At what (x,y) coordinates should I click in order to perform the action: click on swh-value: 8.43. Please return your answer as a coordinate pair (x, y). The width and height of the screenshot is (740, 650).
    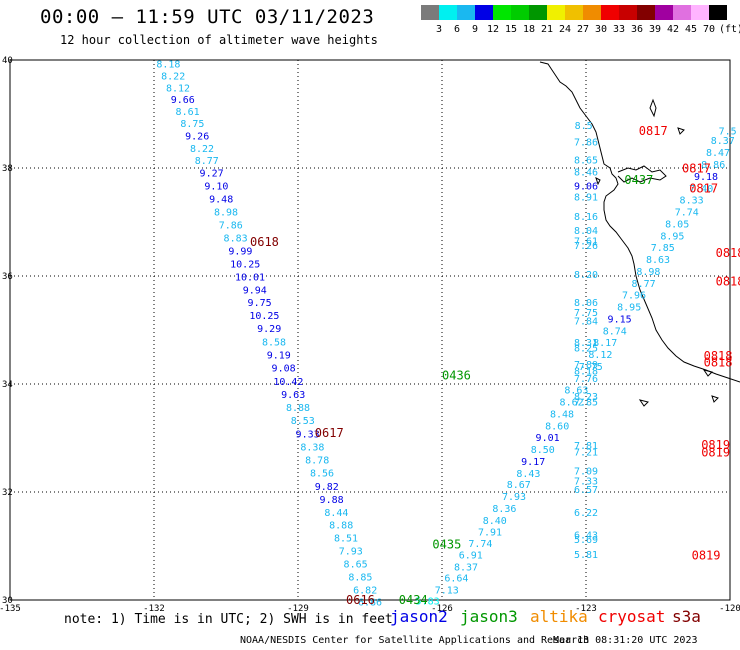
    Looking at the image, I should click on (528, 474).